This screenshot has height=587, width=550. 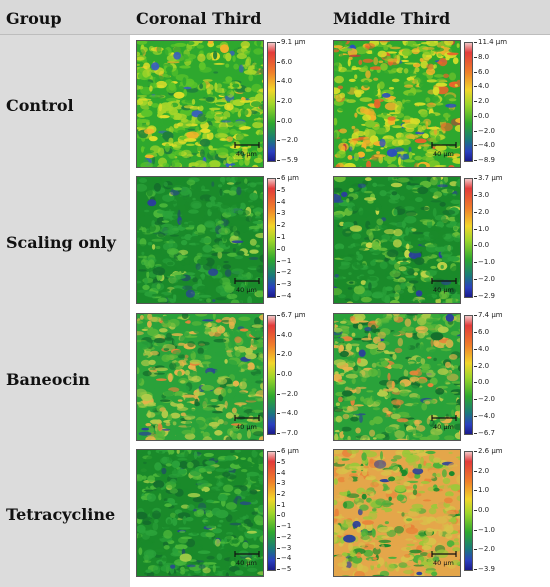 I want to click on group-label-baneocin: Baneocin, so click(x=48, y=379).